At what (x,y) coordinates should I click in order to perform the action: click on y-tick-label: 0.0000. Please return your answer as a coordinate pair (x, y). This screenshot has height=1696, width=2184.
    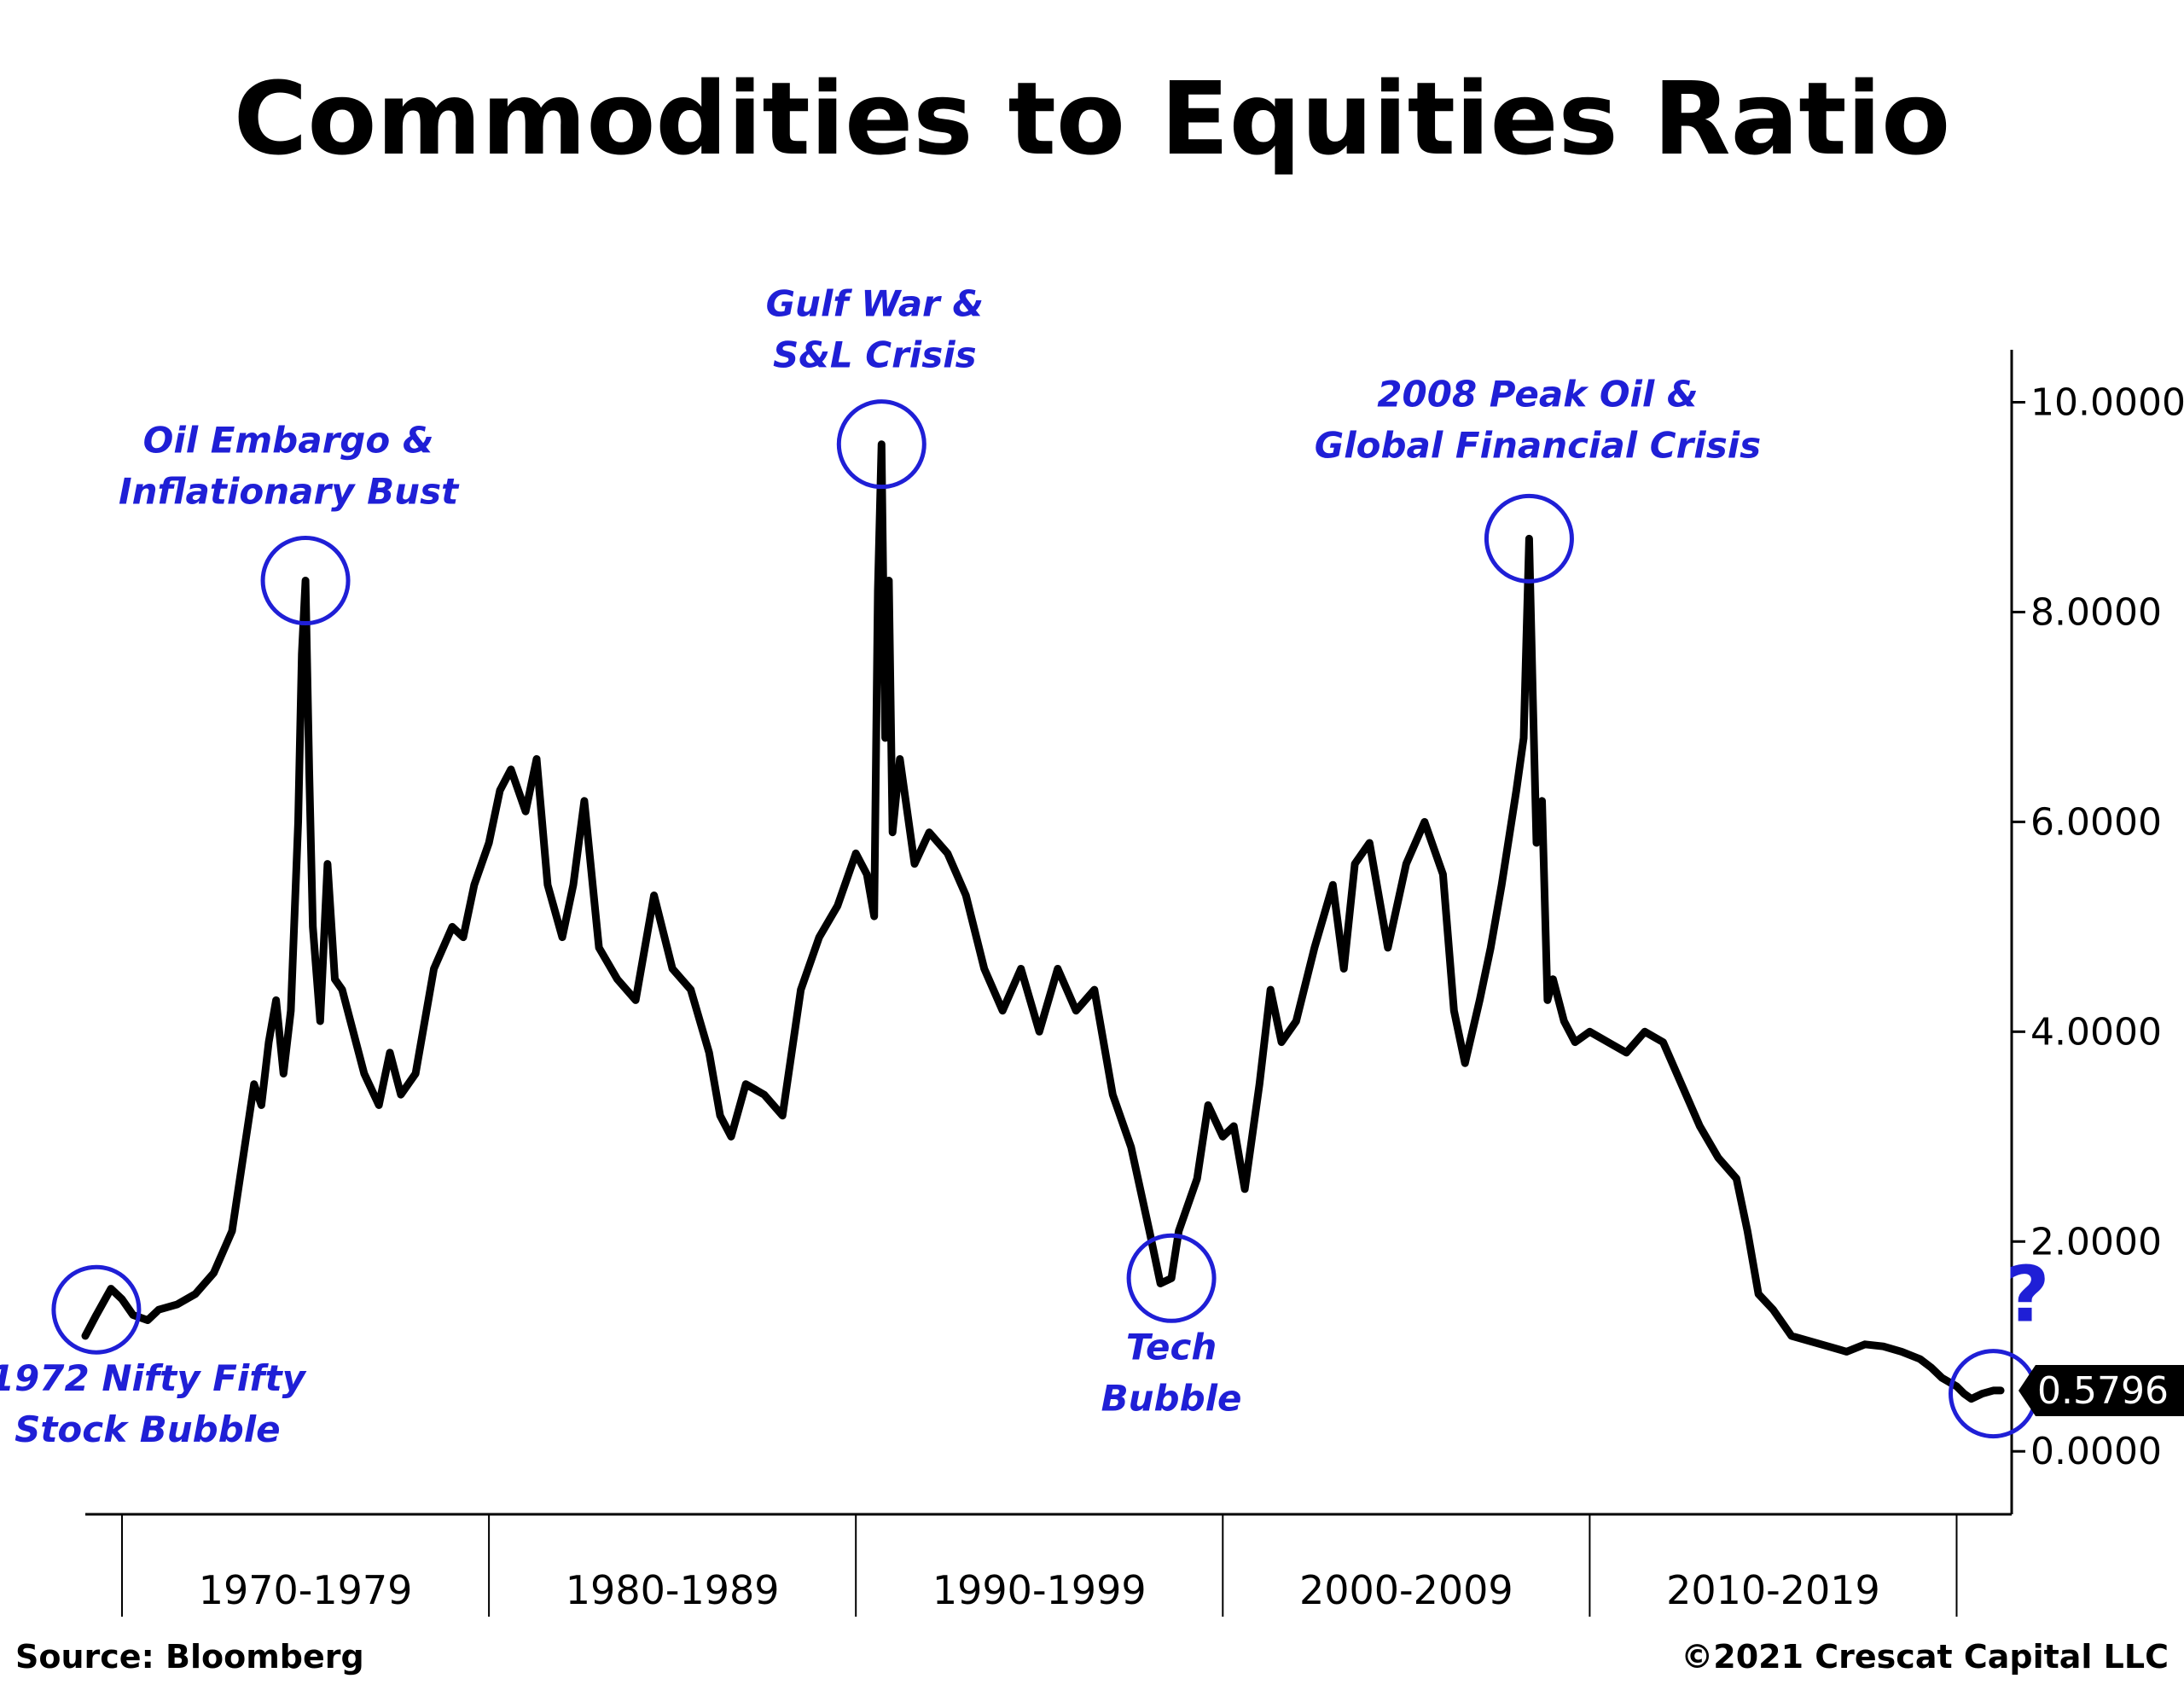
    Looking at the image, I should click on (2096, 1452).